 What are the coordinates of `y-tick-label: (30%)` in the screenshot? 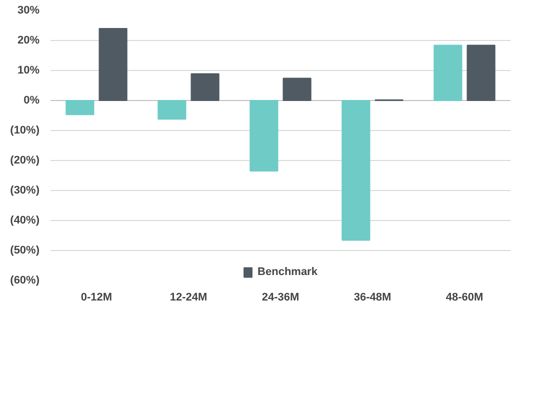 It's located at (25, 190).